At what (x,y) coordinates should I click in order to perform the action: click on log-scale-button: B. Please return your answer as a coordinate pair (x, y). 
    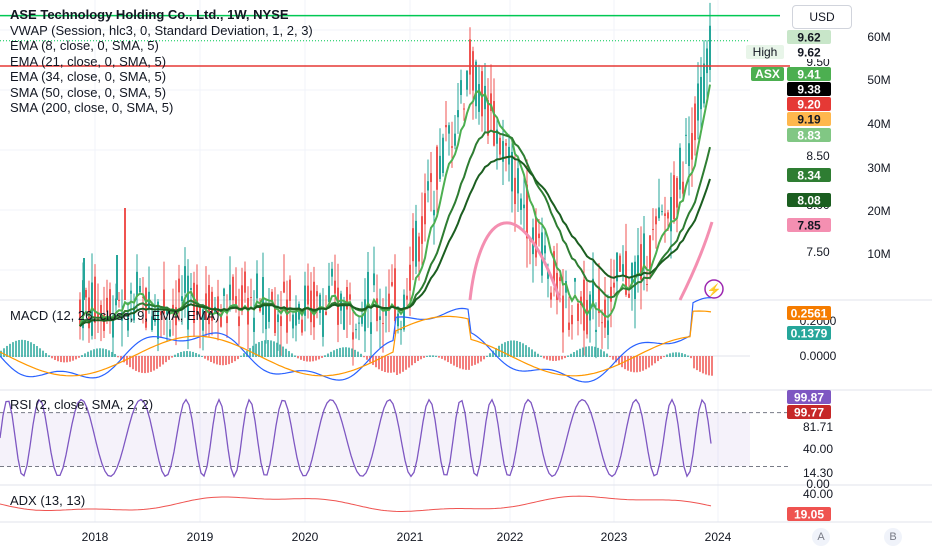
    Looking at the image, I should click on (893, 537).